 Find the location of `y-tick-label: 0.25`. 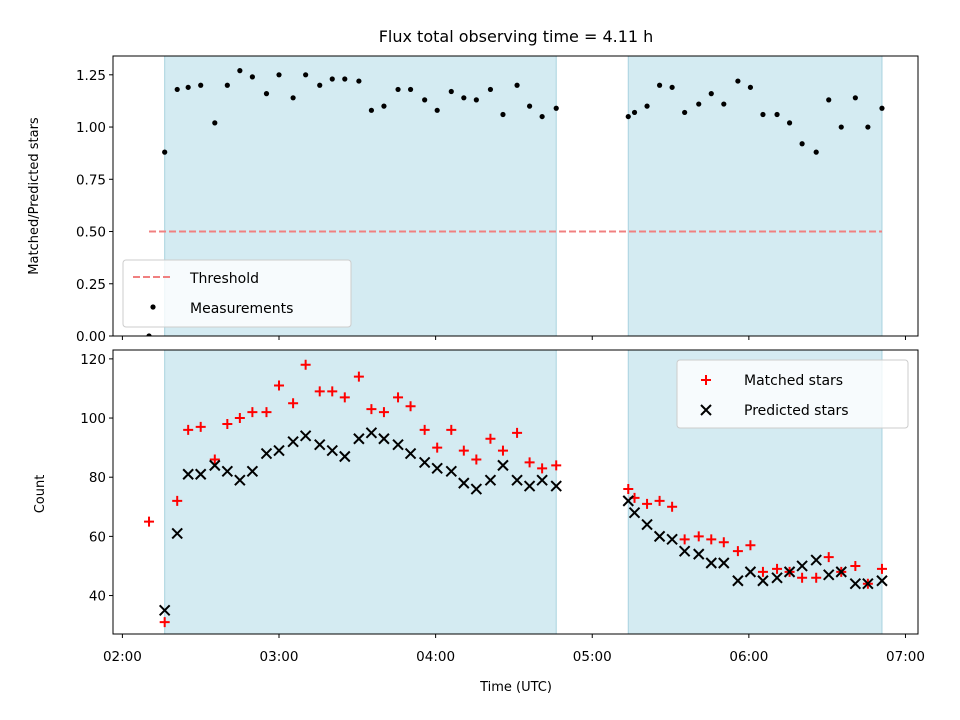

y-tick-label: 0.25 is located at coordinates (91, 285).